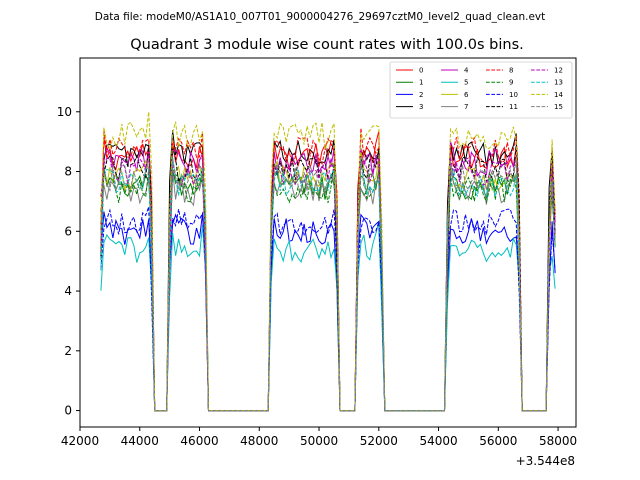 This screenshot has height=480, width=640. Describe the element at coordinates (68, 411) in the screenshot. I see `y-tick-label: 0` at that location.